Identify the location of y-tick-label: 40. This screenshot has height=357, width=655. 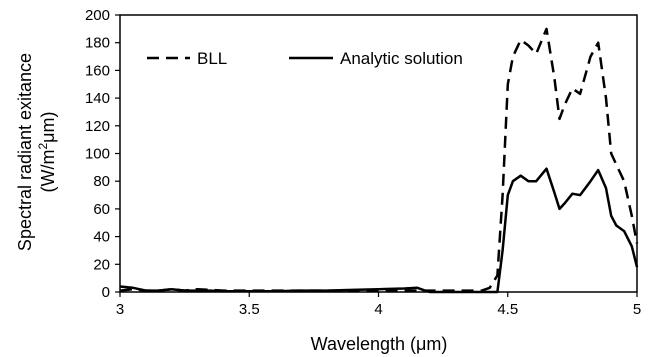
(101, 237).